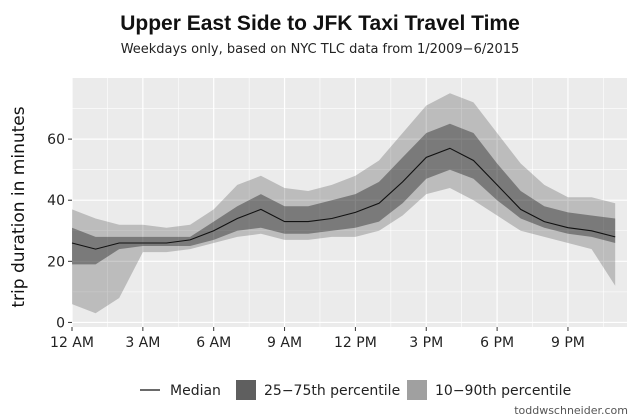  What do you see at coordinates (332, 391) in the screenshot?
I see `legend-label-25-75: 25−75th percentile` at bounding box center [332, 391].